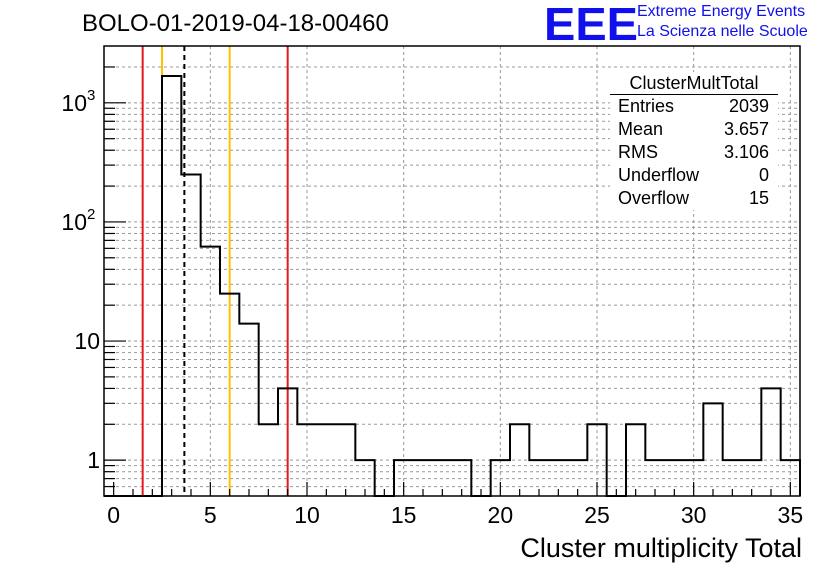 The height and width of the screenshot is (572, 836). What do you see at coordinates (694, 515) in the screenshot?
I see `x-tick-label: 30` at bounding box center [694, 515].